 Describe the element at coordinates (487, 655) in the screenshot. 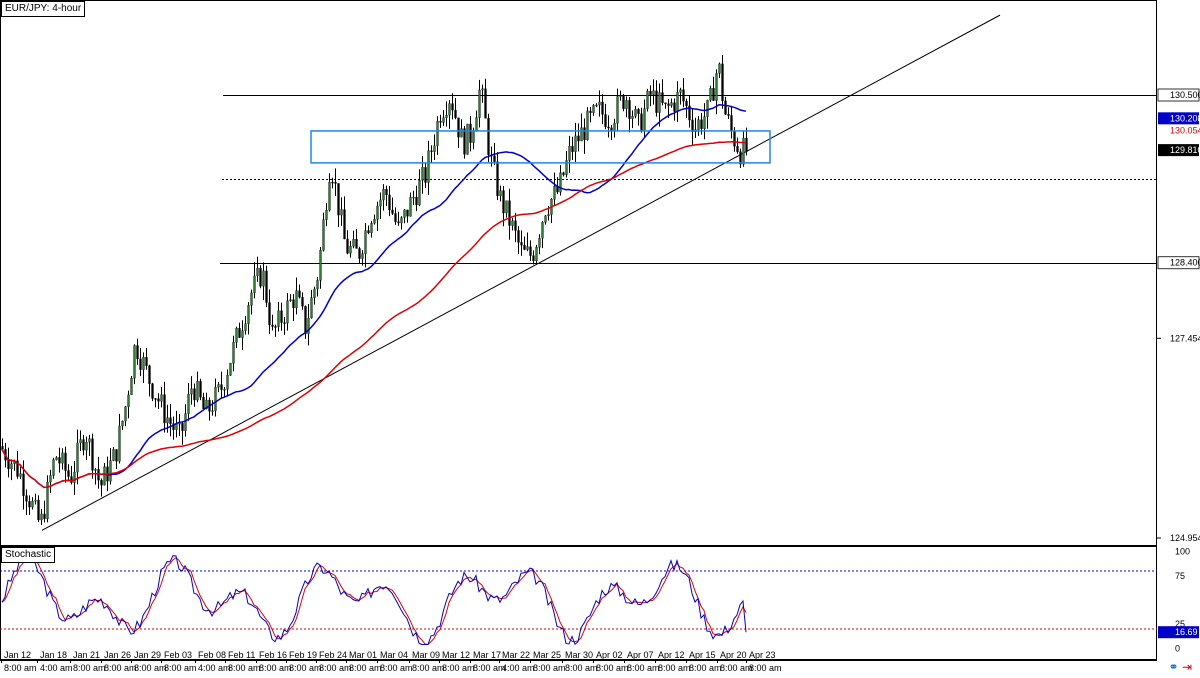

I see `x-tick-label: Mar 17` at that location.